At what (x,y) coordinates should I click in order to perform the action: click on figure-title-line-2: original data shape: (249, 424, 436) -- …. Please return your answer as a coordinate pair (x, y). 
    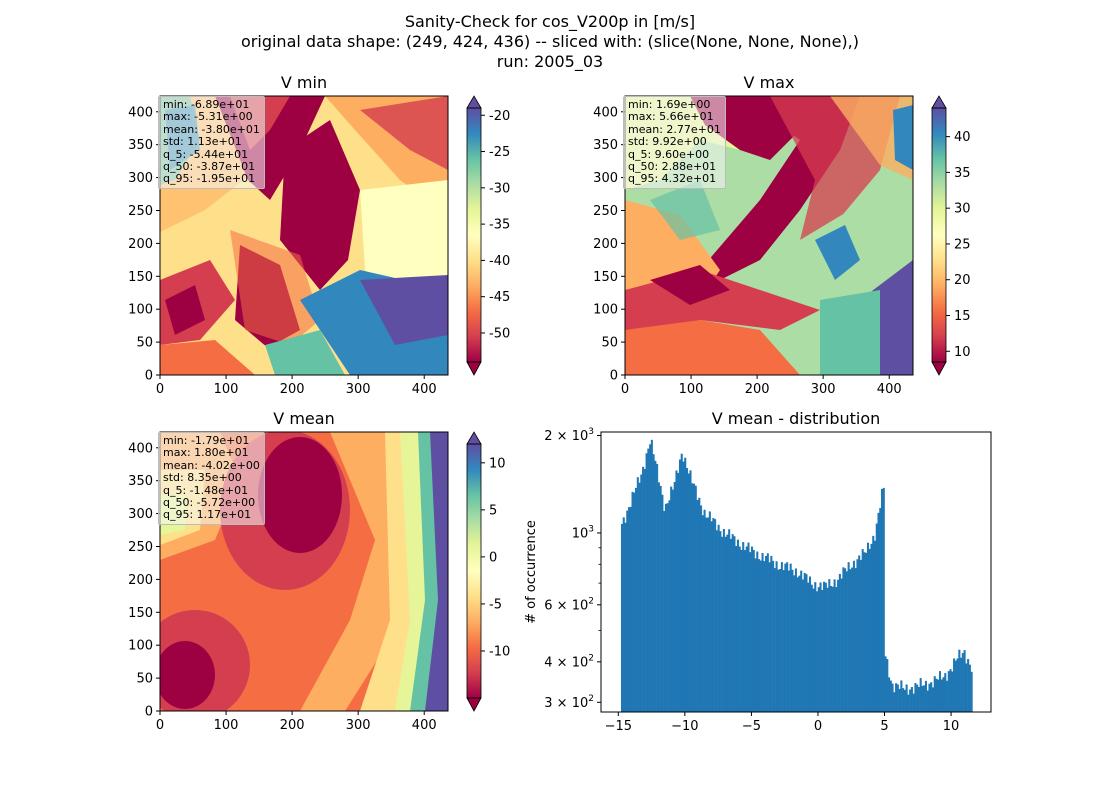
    Looking at the image, I should click on (550, 41).